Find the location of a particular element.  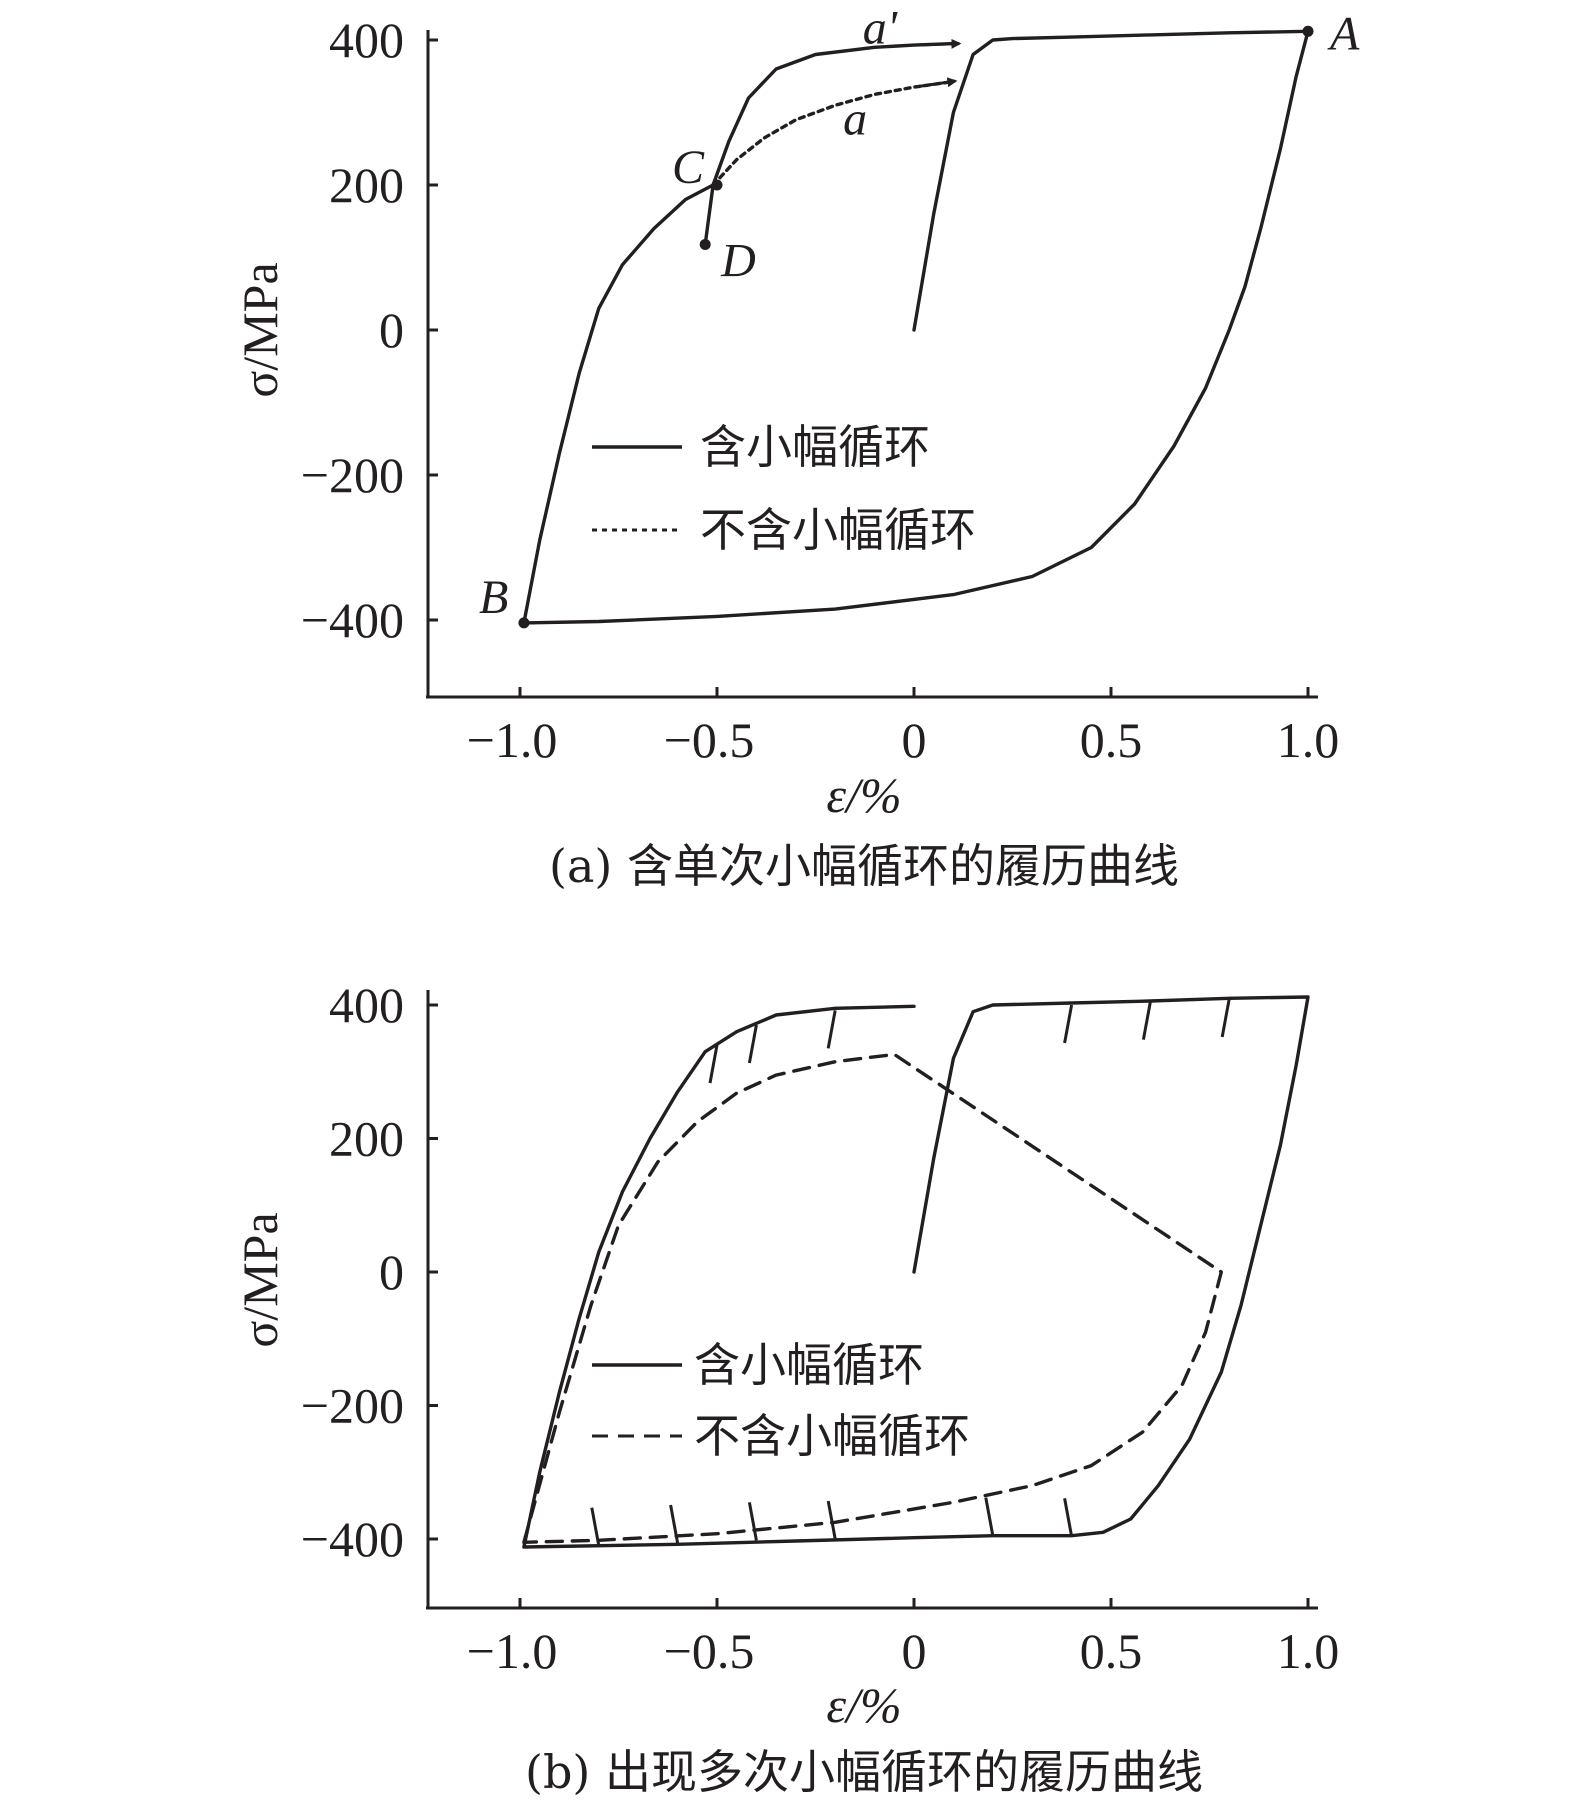

point-label-A: A is located at coordinates (1343, 33).